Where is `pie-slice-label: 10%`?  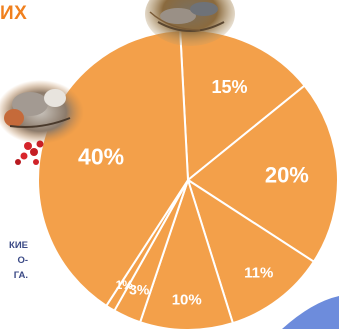 pie-slice-label: 10% is located at coordinates (187, 299).